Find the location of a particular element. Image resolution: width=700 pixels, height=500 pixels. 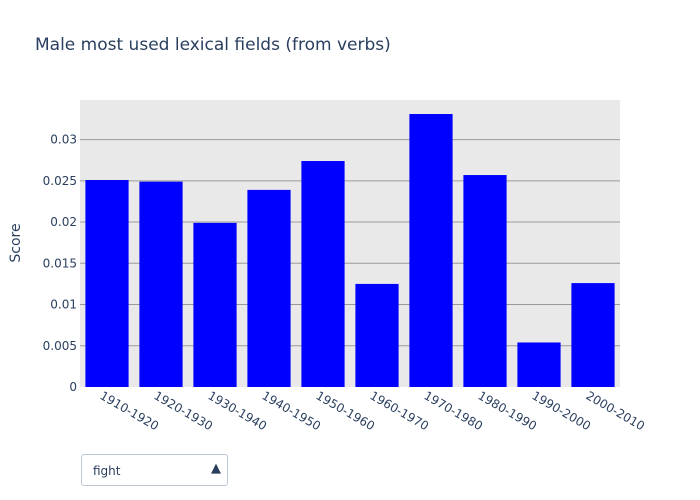

bar-1960-1970 is located at coordinates (377, 335).